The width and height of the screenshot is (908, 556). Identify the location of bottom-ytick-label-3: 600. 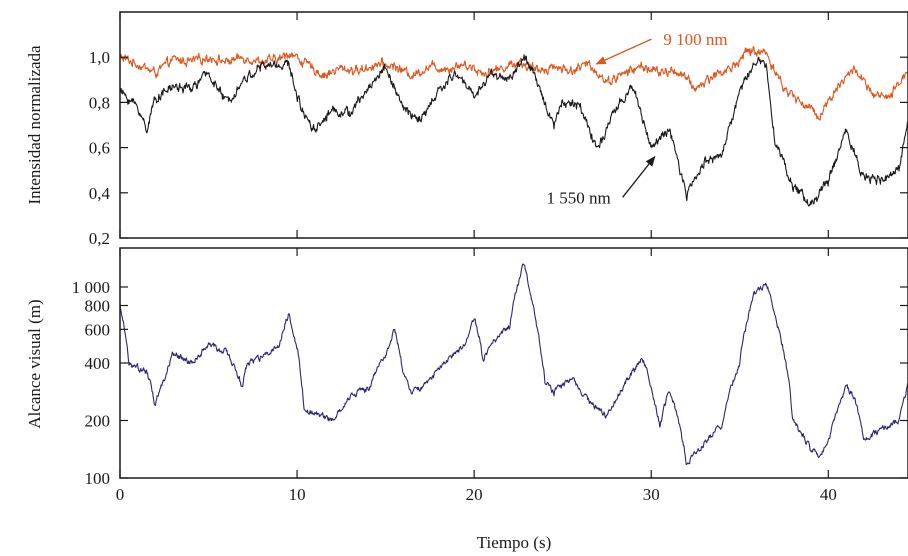
(98, 329).